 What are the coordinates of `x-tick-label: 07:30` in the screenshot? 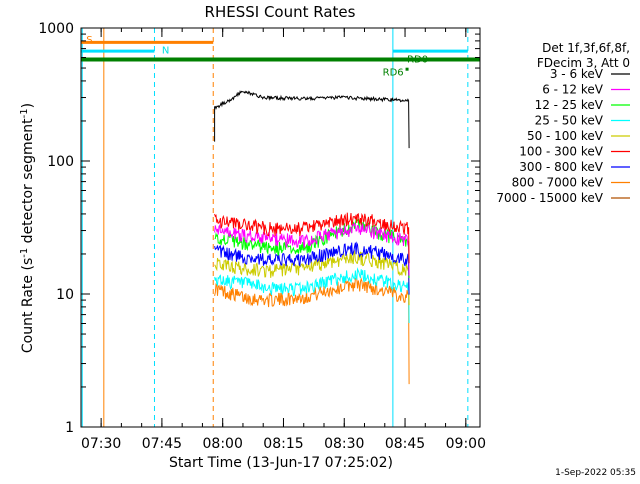 It's located at (101, 444).